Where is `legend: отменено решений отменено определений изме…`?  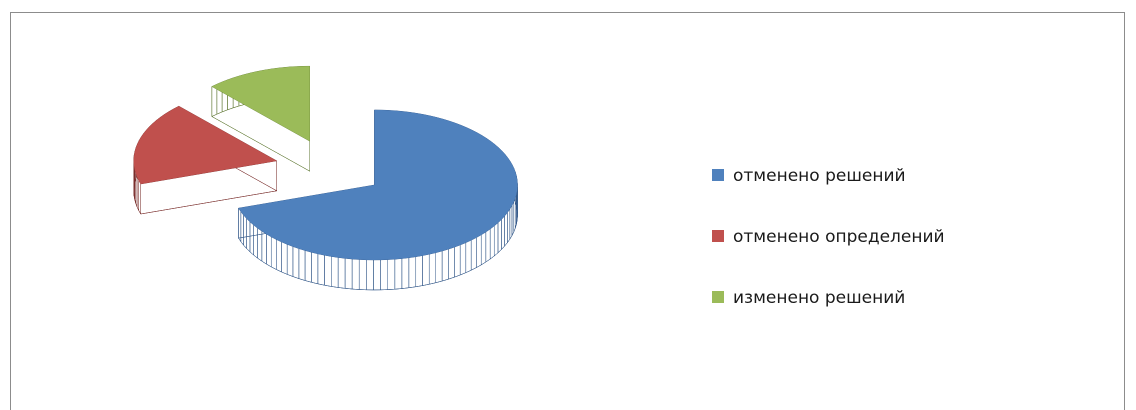
legend: отменено решений отменено определений изме… is located at coordinates (828, 237).